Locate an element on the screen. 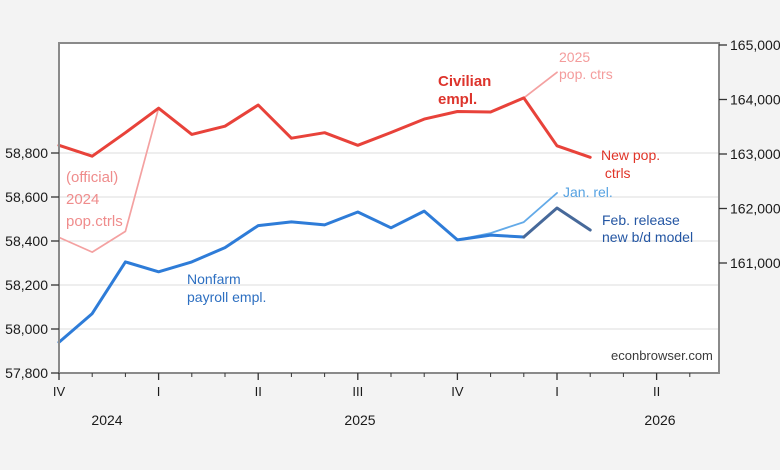 This screenshot has width=780, height=470. x-quarter-label: III is located at coordinates (357, 391).